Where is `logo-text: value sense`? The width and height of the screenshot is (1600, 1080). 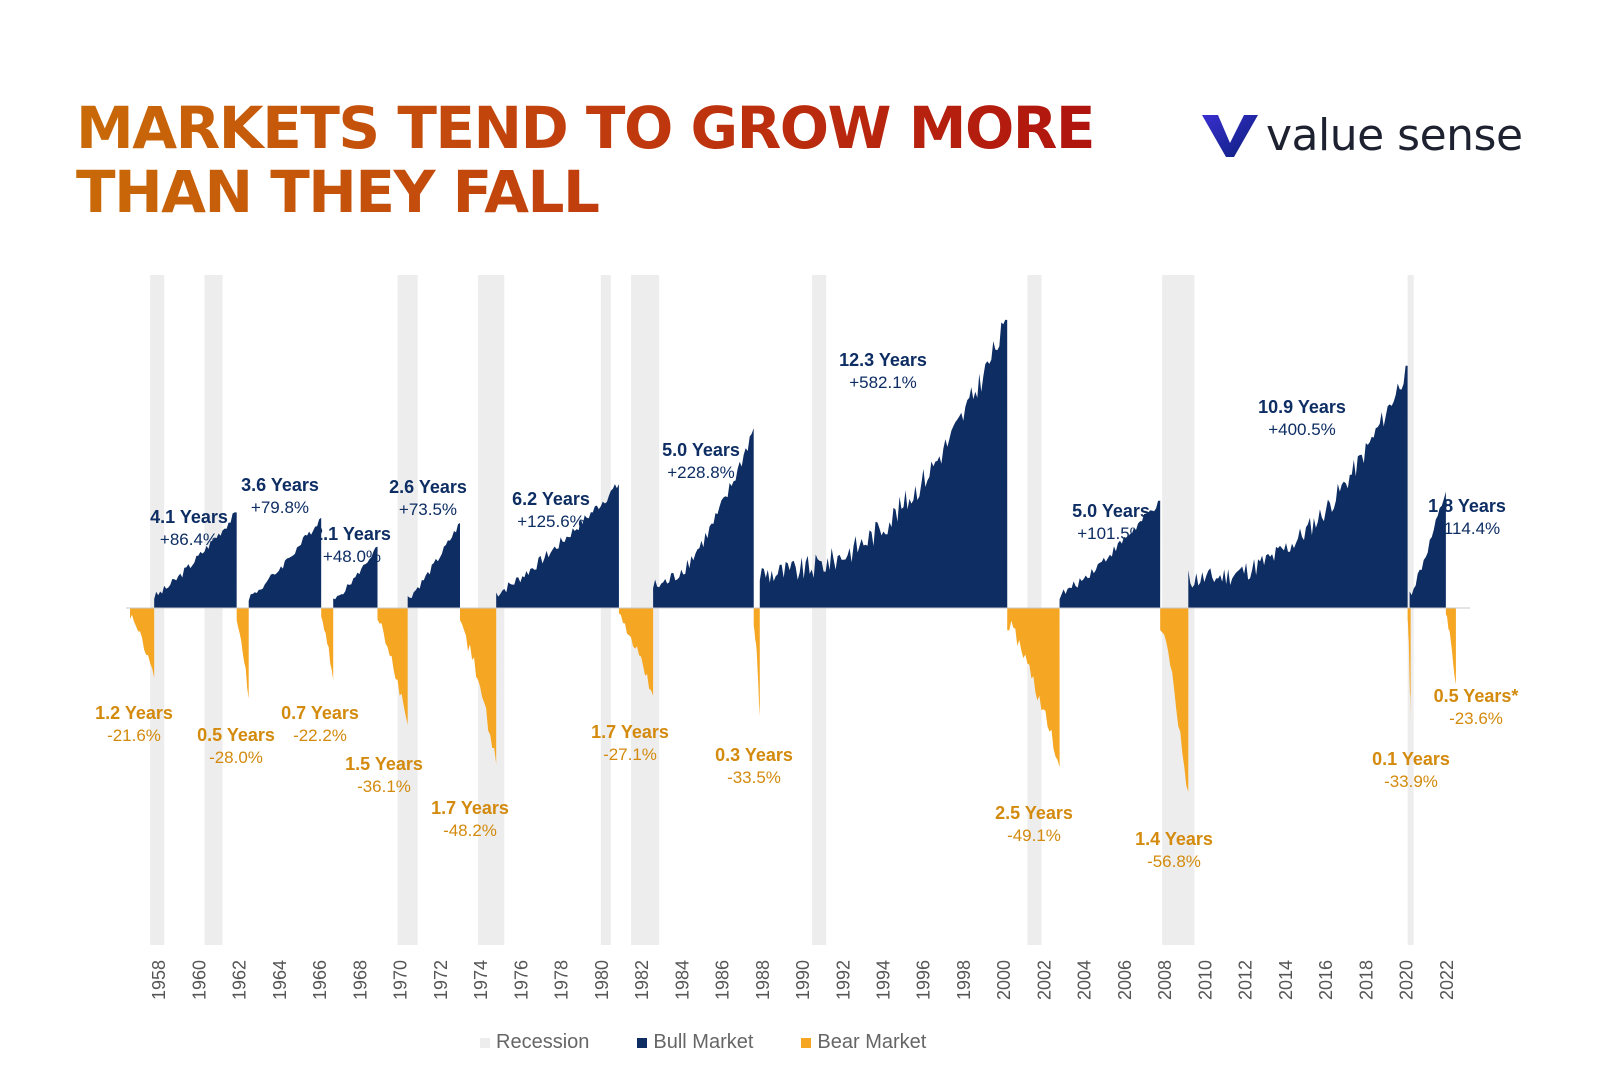 logo-text: value sense is located at coordinates (1394, 135).